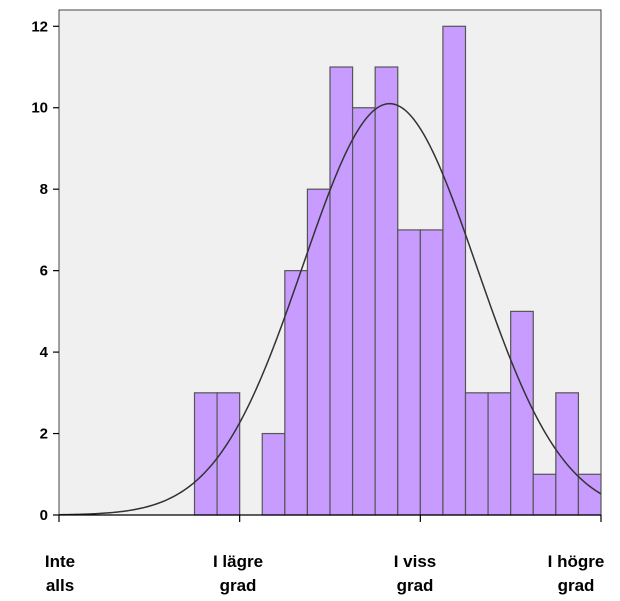 Image resolution: width=620 pixels, height=601 pixels. I want to click on y-tick-label-12: 12, so click(39, 26).